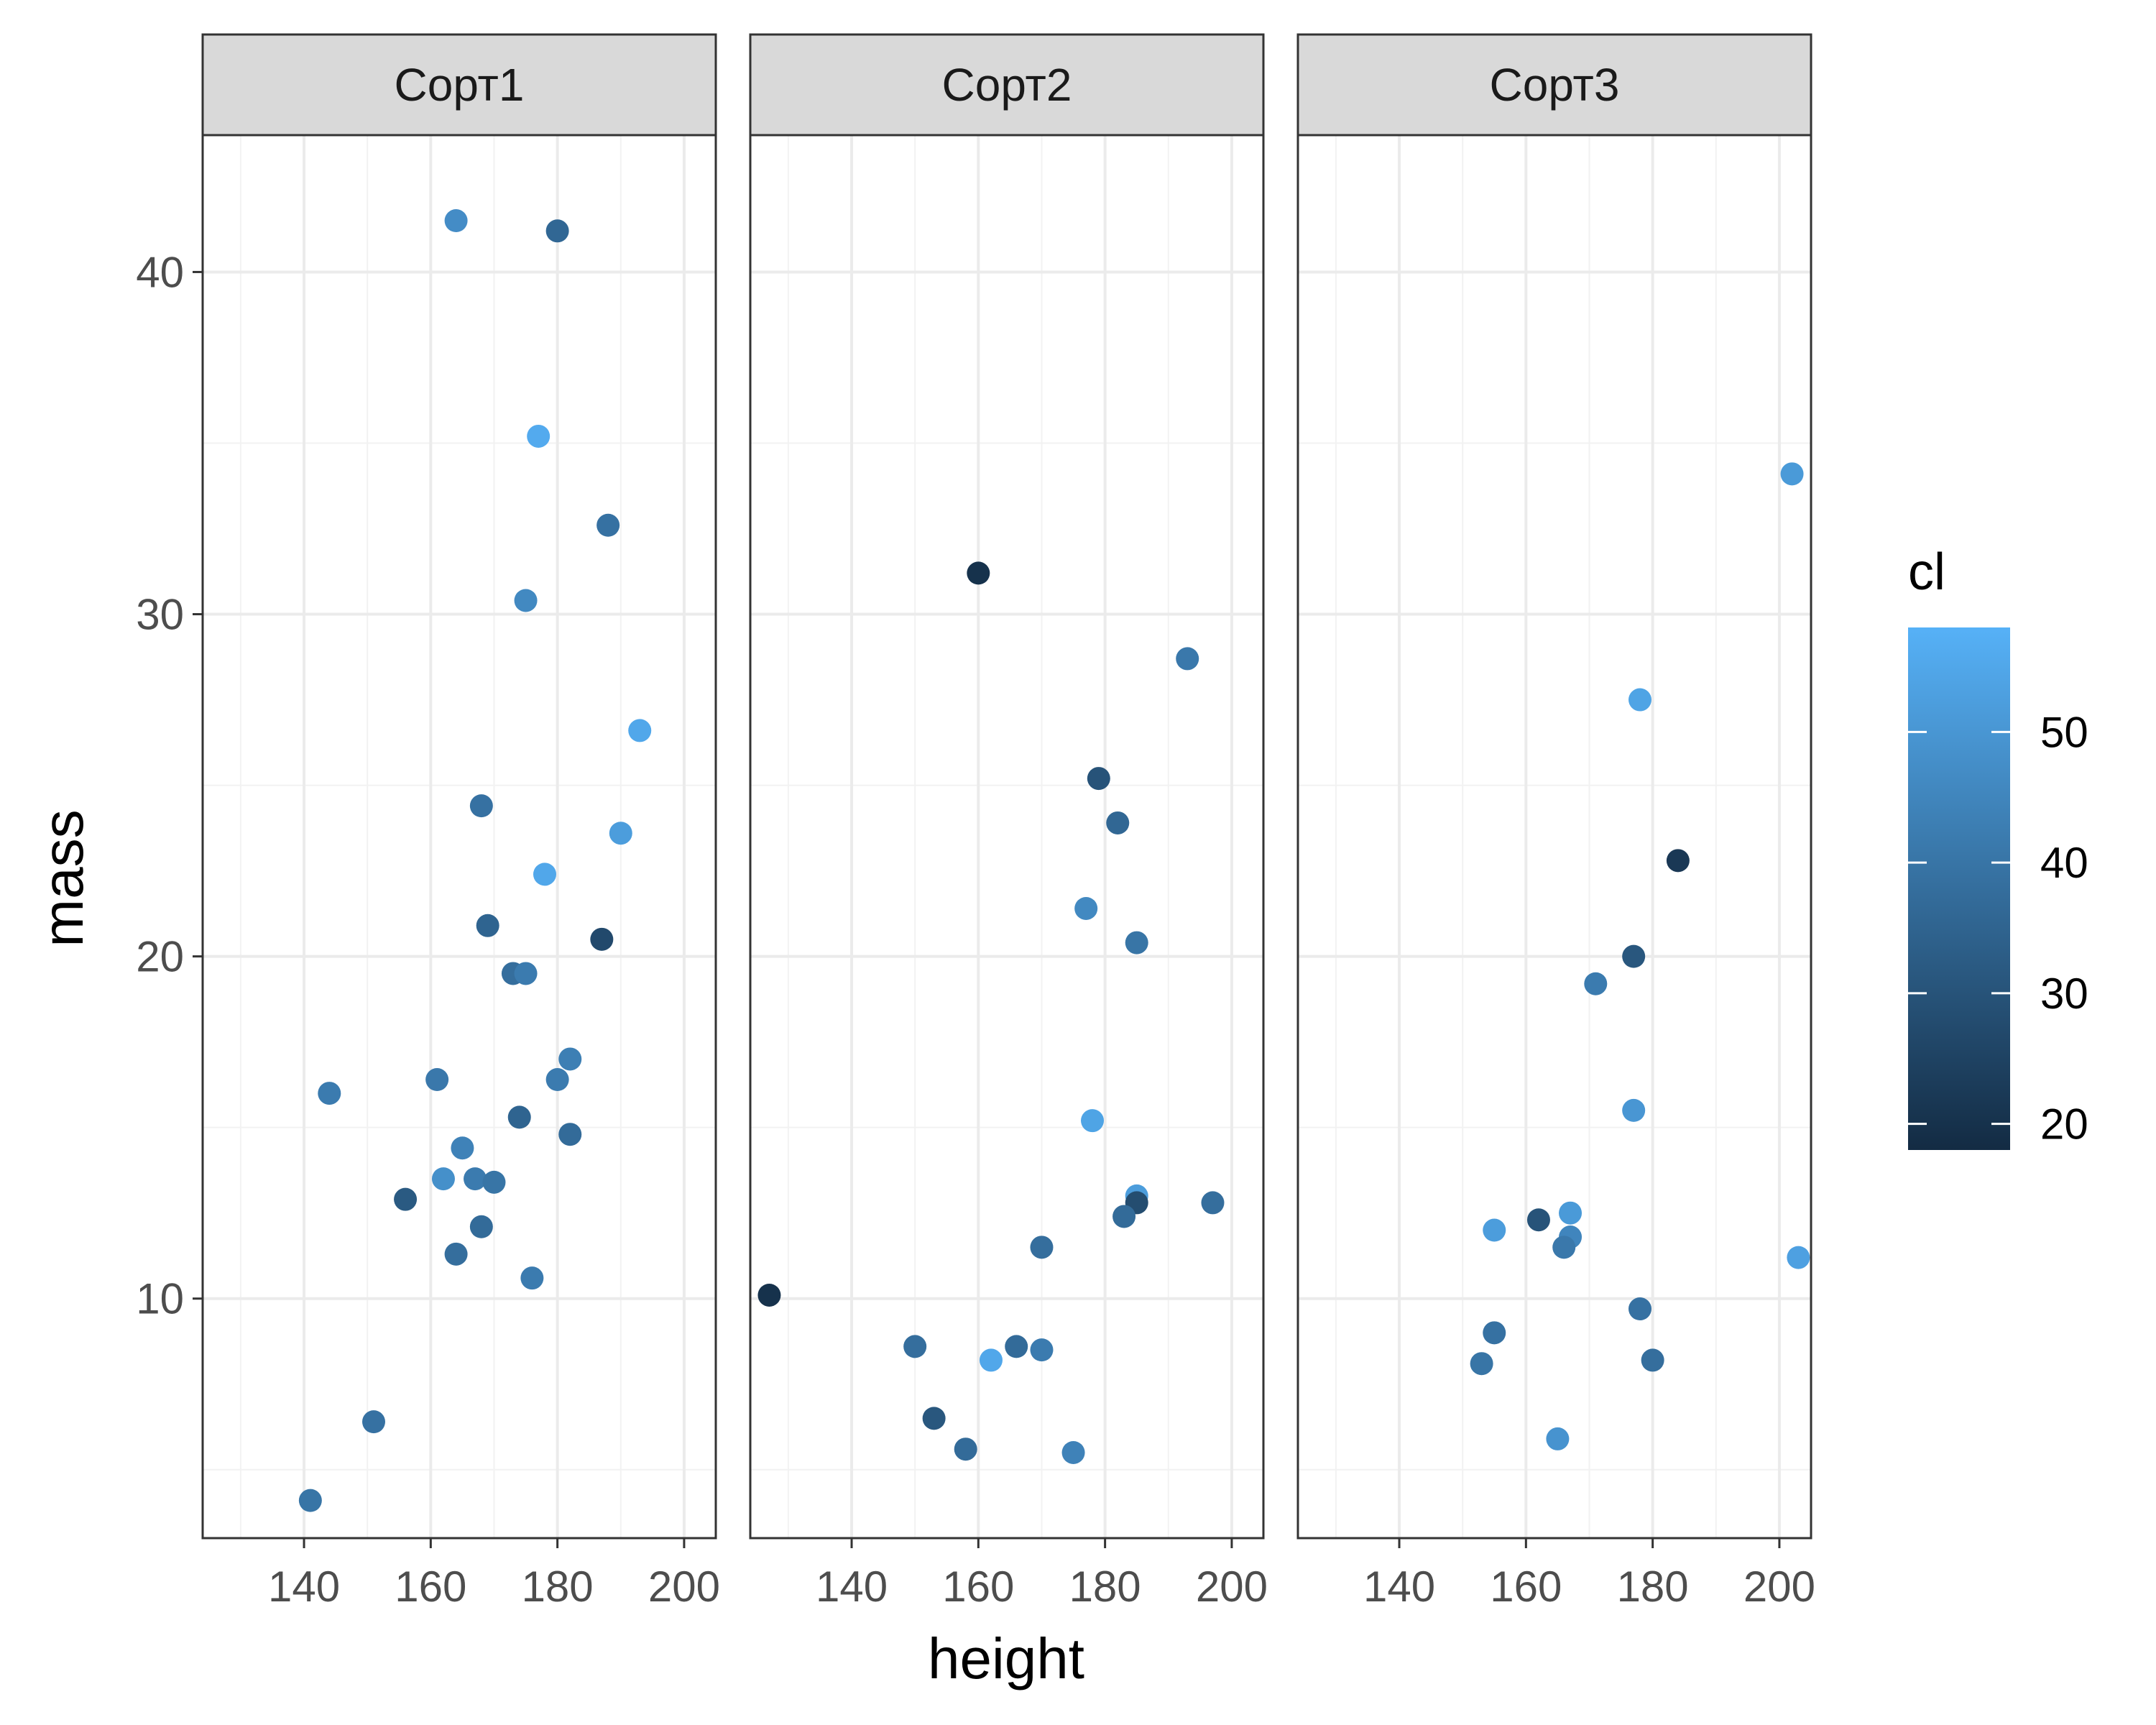 The width and height of the screenshot is (2156, 1725). What do you see at coordinates (1959, 888) in the screenshot?
I see `colorbar` at bounding box center [1959, 888].